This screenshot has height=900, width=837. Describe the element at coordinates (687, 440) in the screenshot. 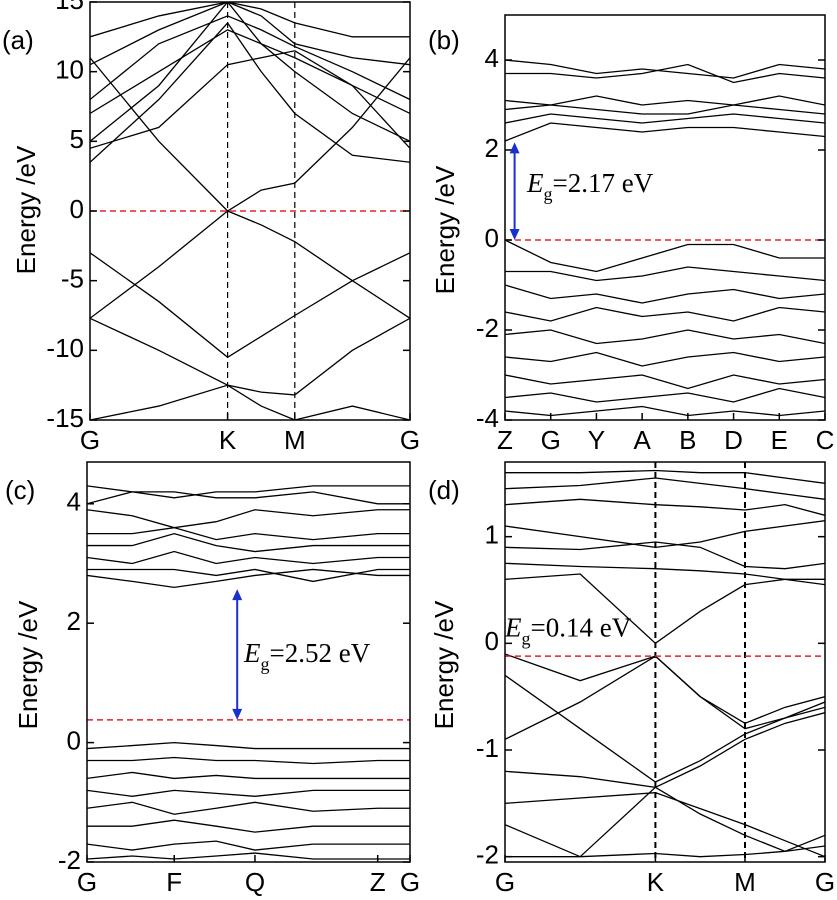

I see `x-tick-label: B` at that location.